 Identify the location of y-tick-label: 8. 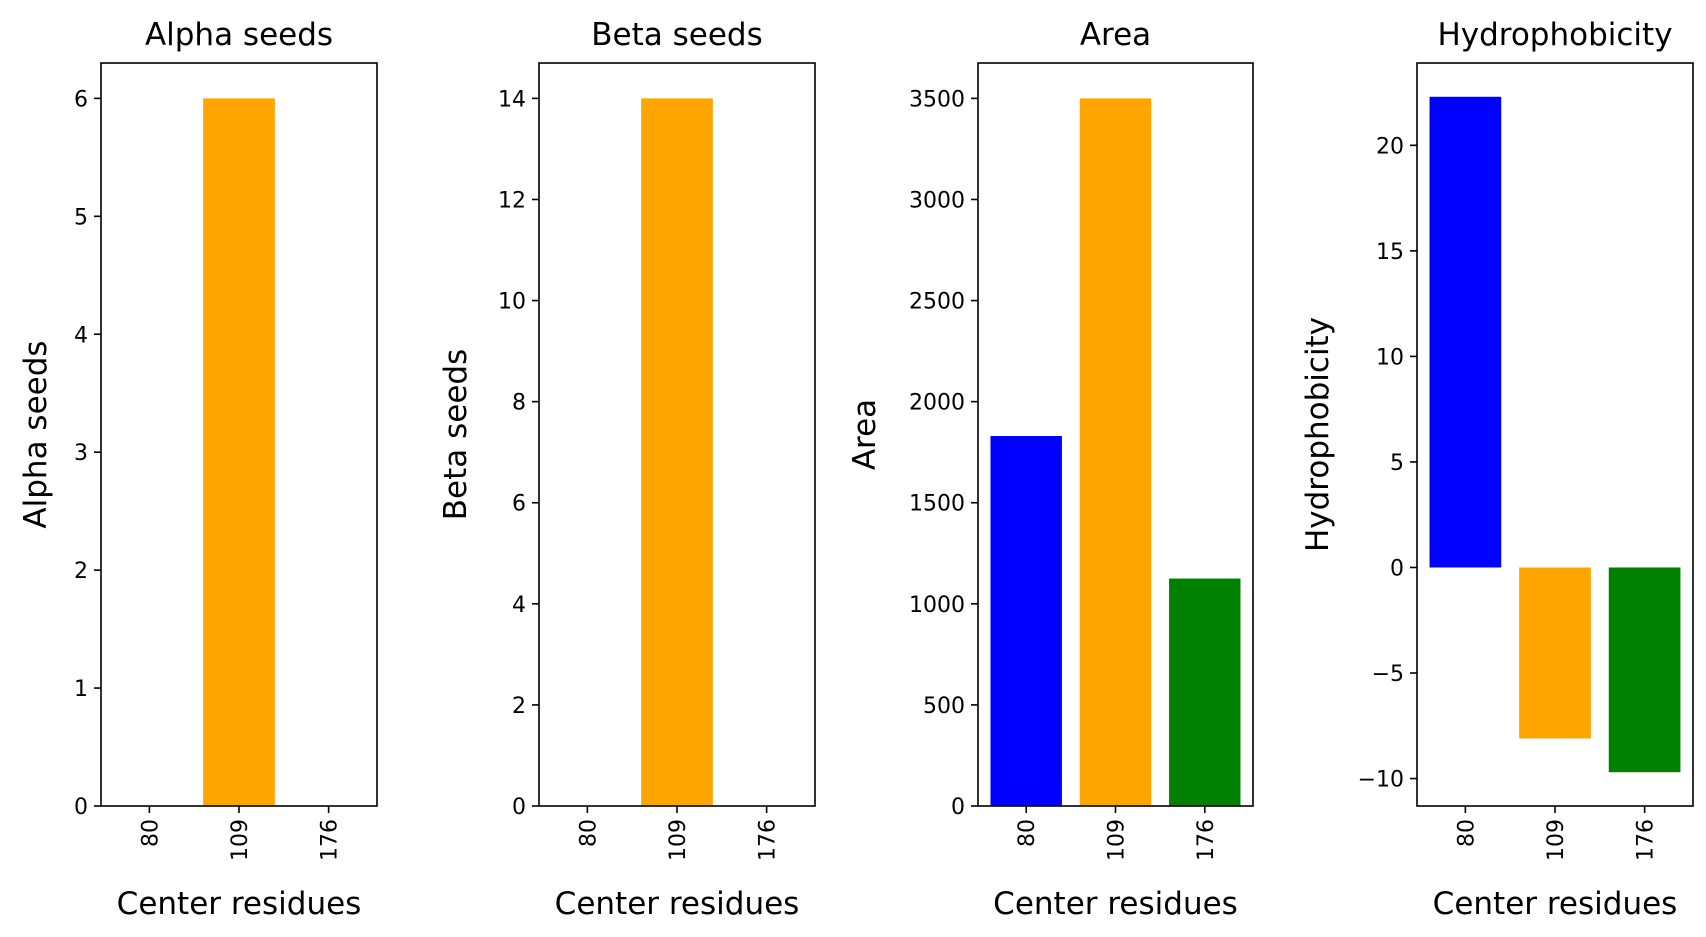
(519, 403).